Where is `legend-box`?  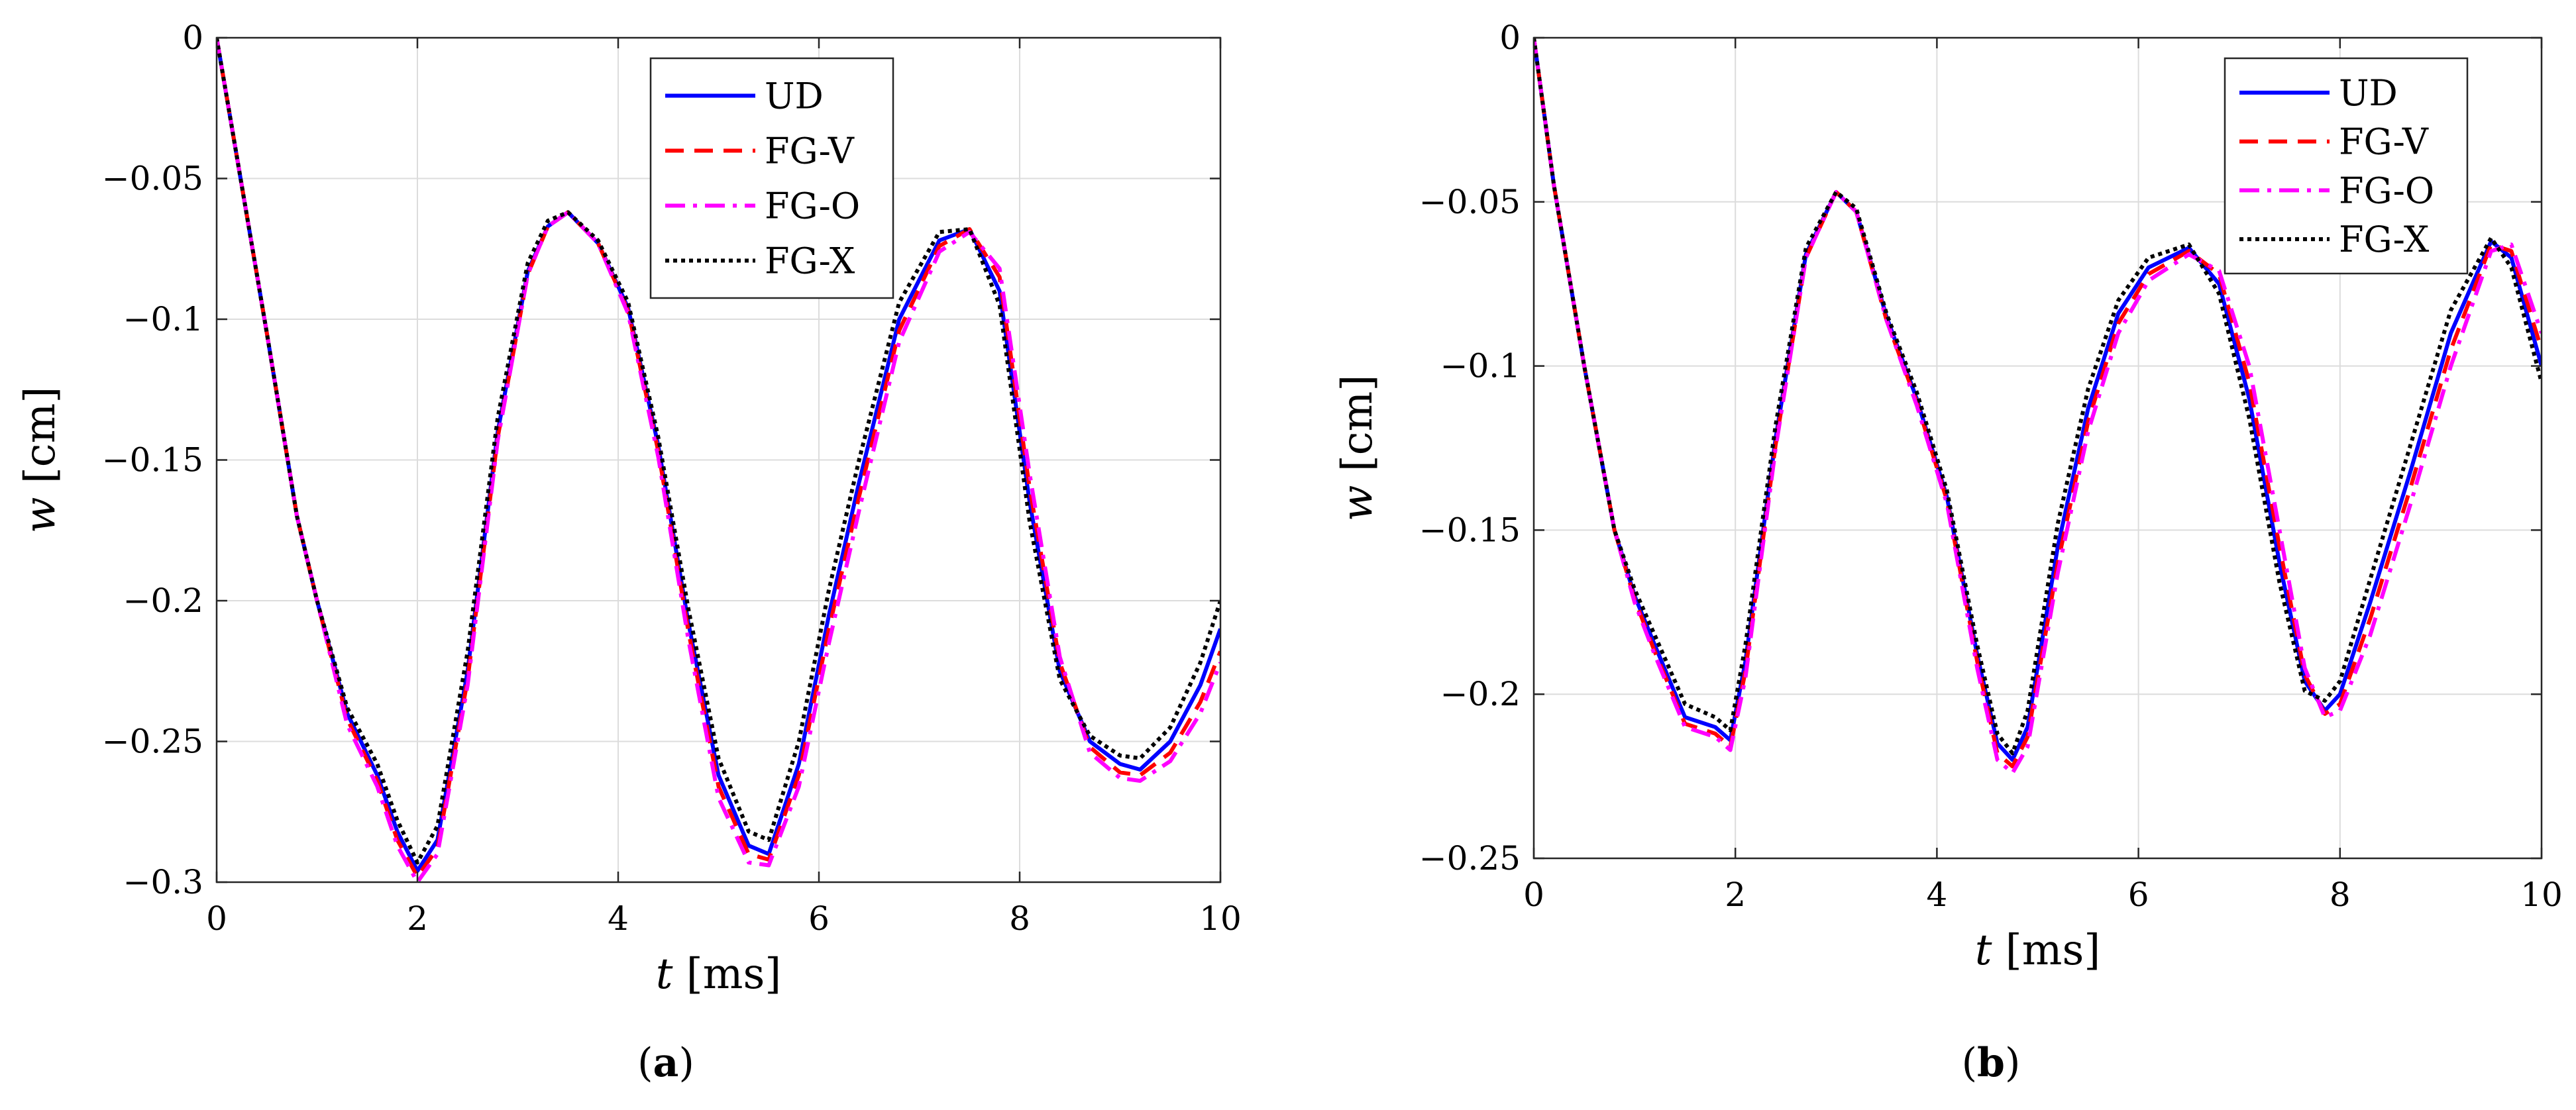 legend-box is located at coordinates (771, 178).